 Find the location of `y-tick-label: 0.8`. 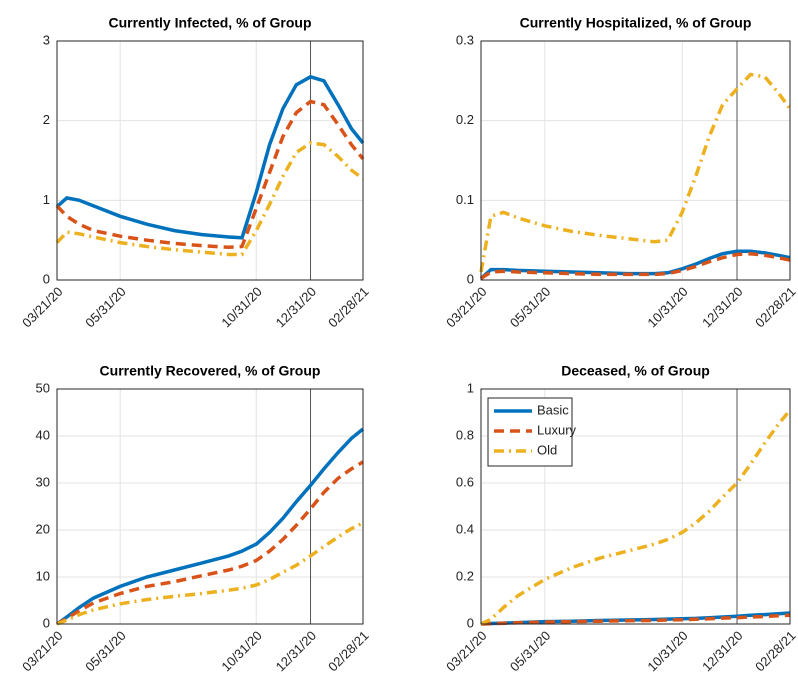

y-tick-label: 0.8 is located at coordinates (465, 434).